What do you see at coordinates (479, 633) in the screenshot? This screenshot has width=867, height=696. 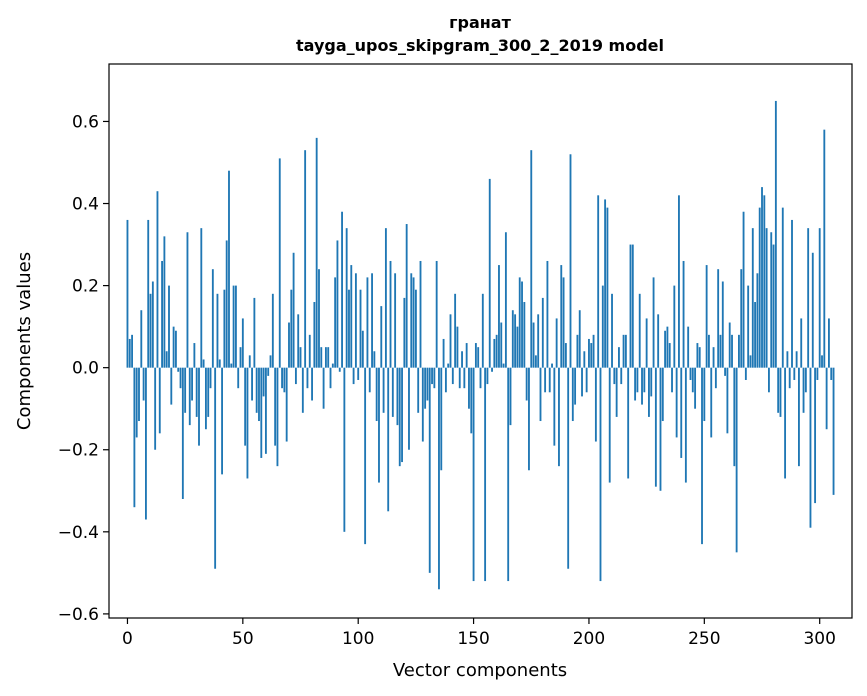 I see `x-ticks-group: 0 50 100 150 200 250 300` at bounding box center [479, 633].